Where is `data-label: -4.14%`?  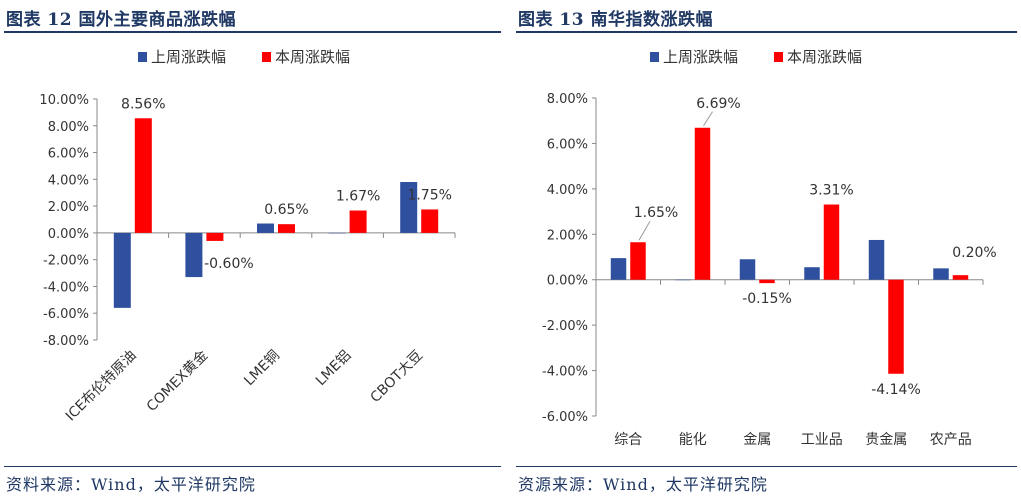
data-label: -4.14% is located at coordinates (896, 390).